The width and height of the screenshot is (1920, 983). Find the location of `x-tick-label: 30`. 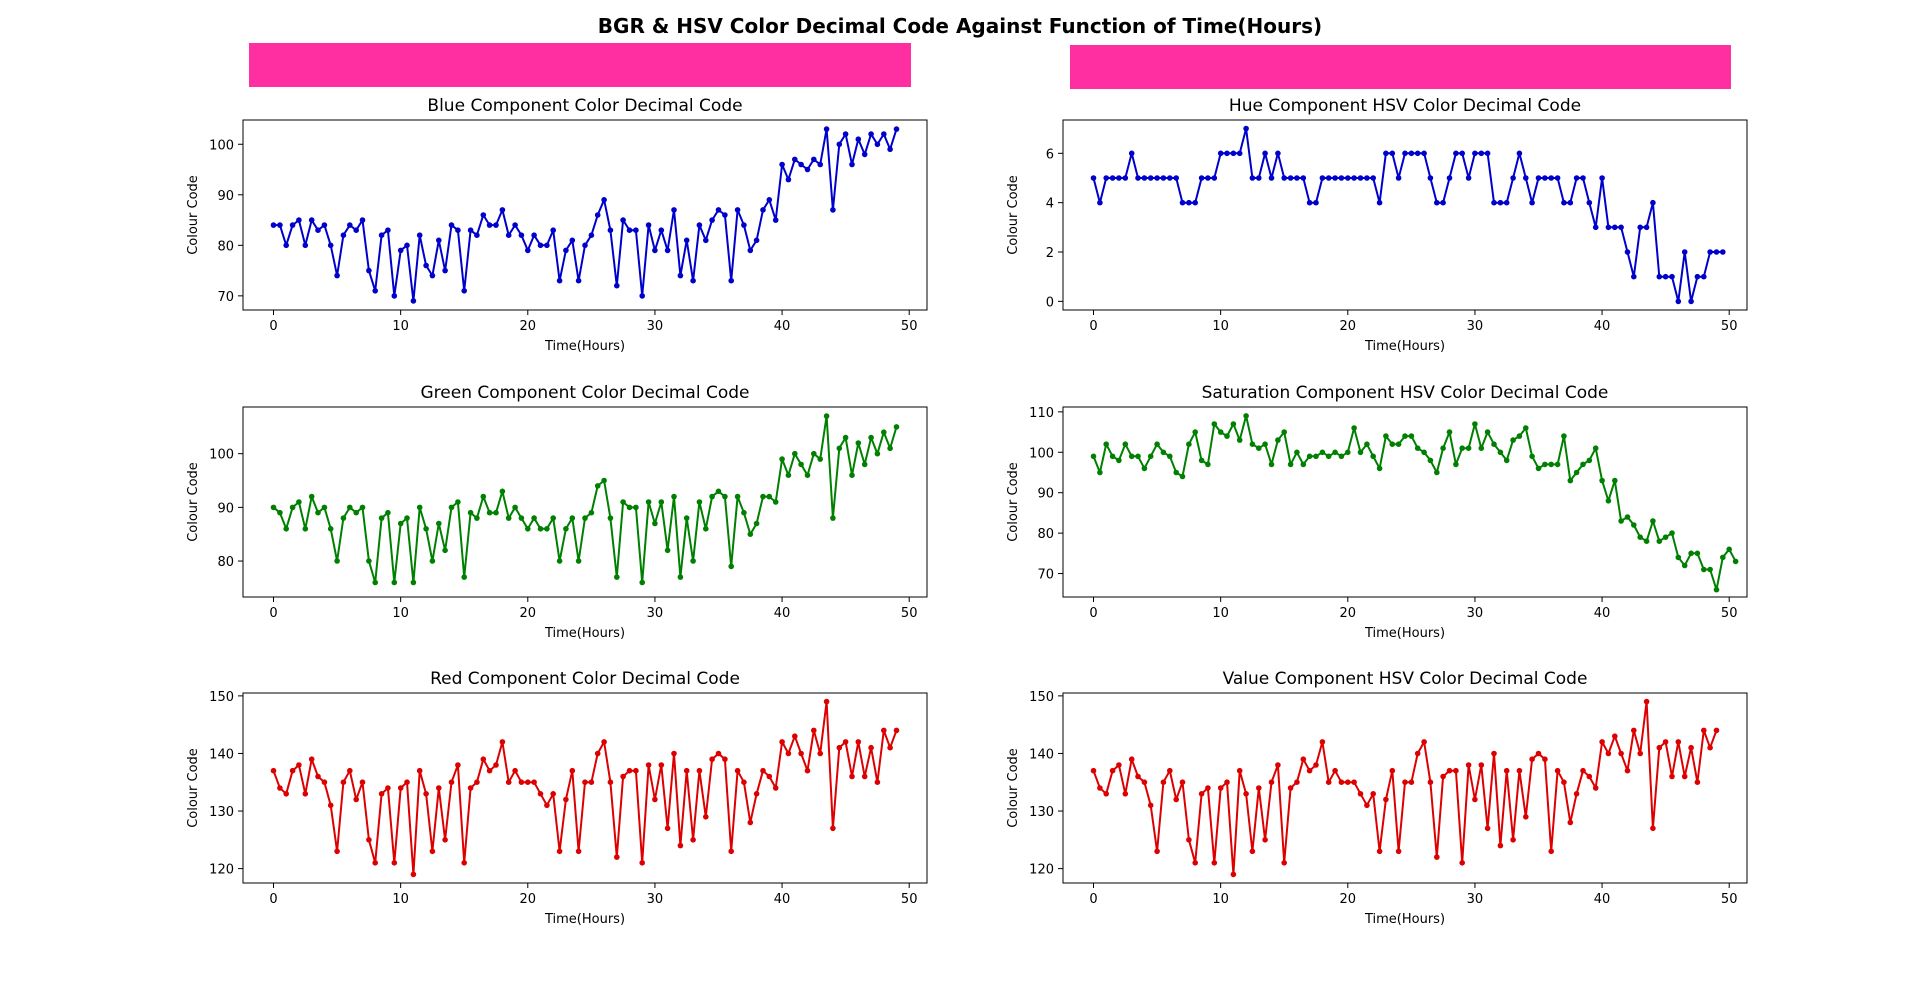

x-tick-label: 30 is located at coordinates (1475, 326).